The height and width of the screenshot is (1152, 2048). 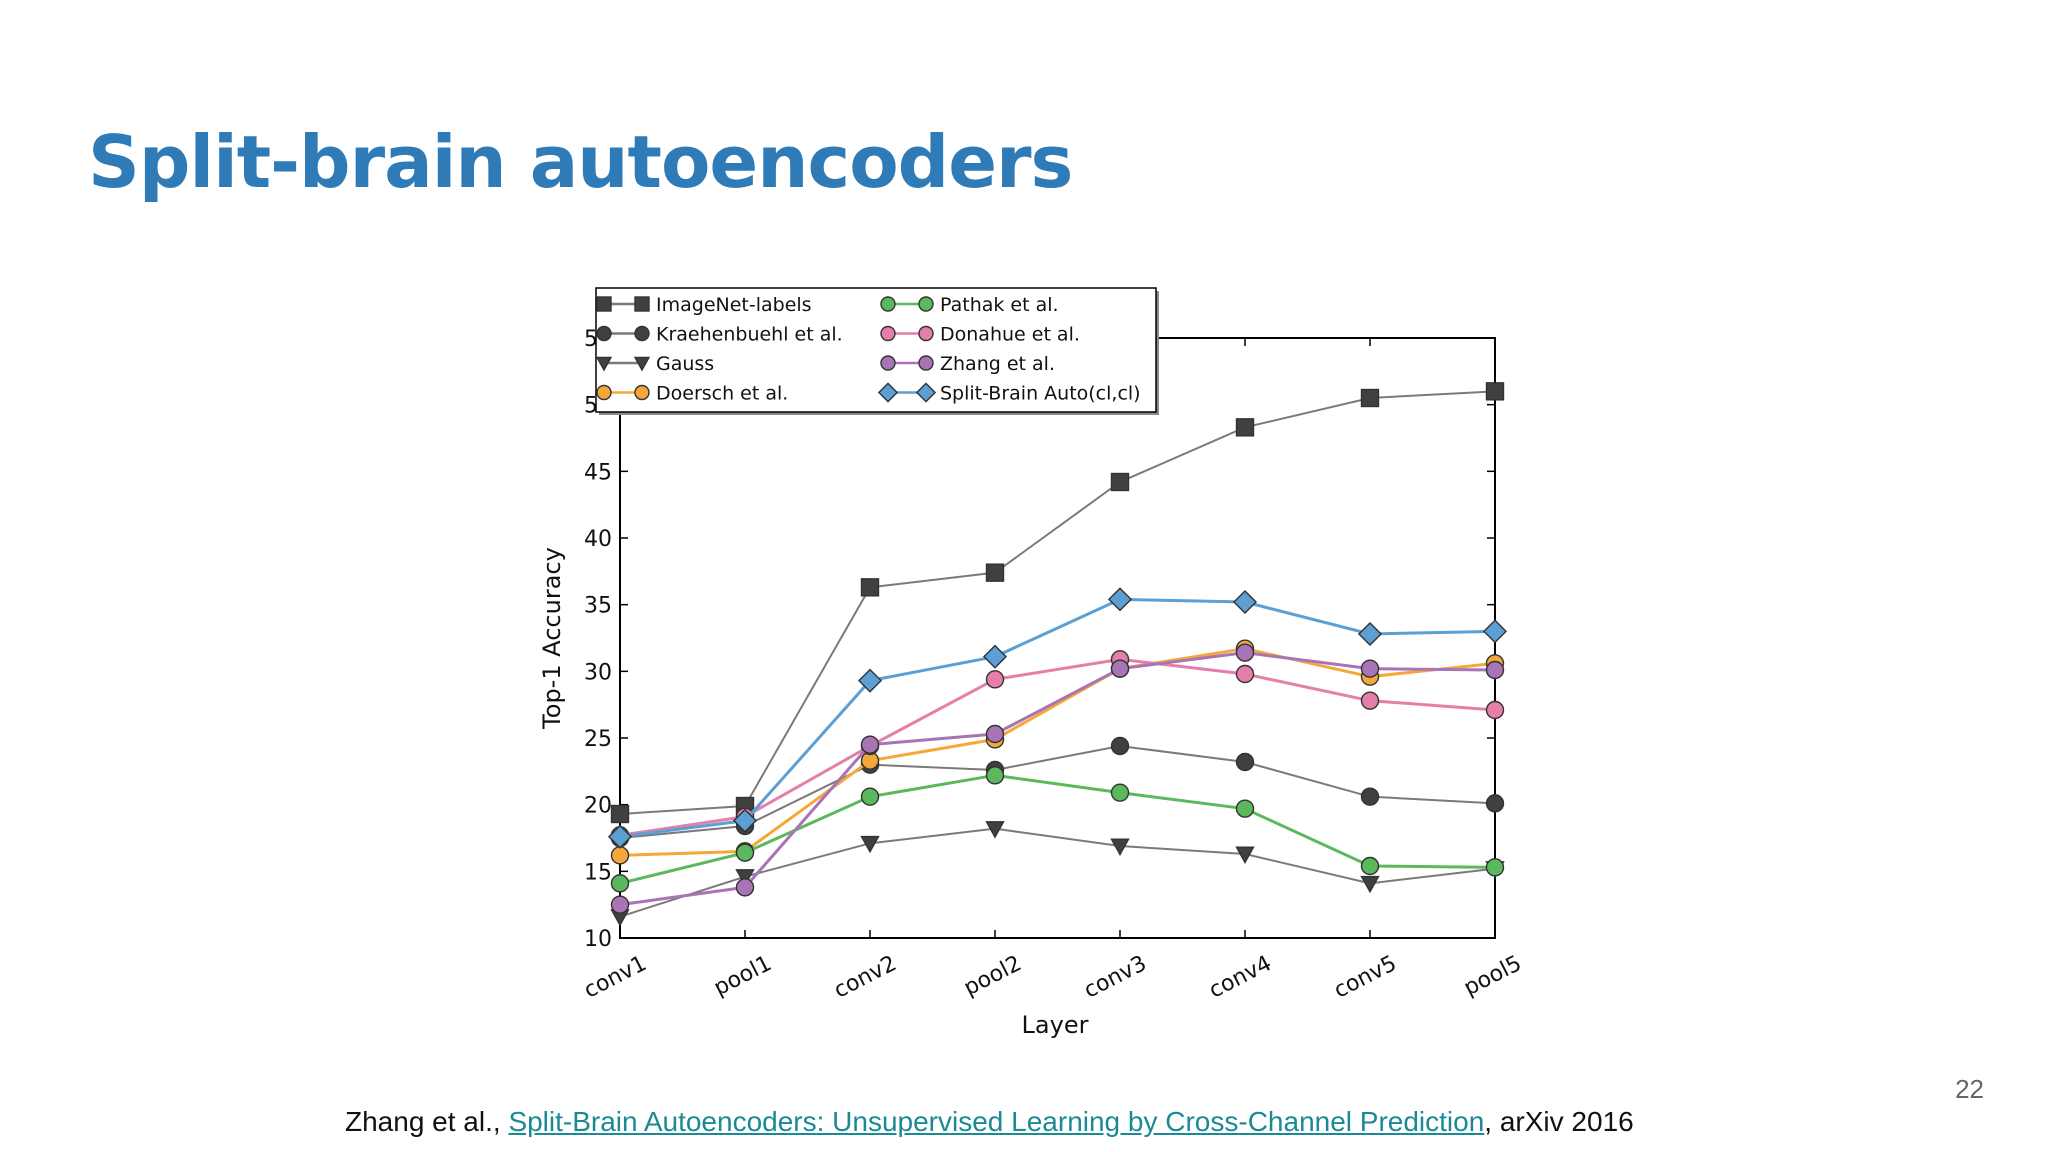 I want to click on y-tick-label: 30, so click(x=598, y=672).